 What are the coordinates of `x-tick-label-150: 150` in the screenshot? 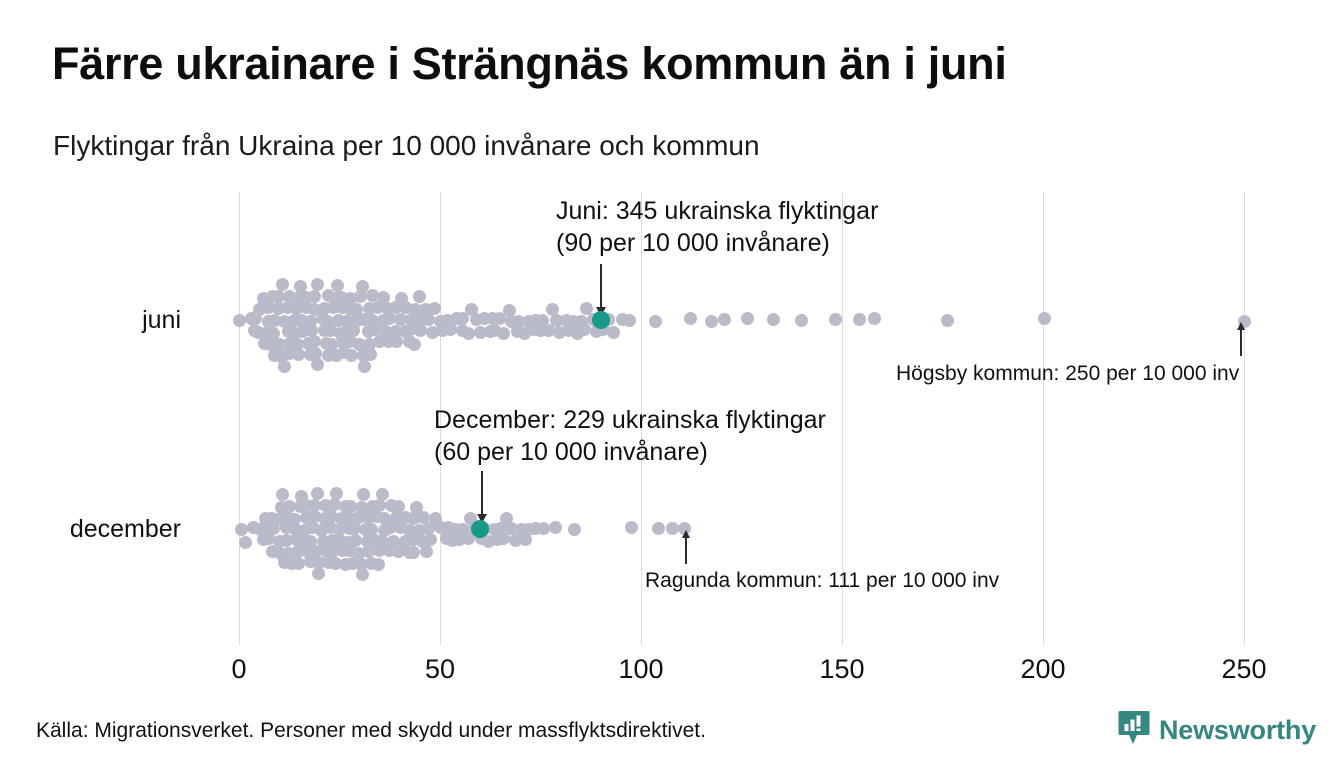 It's located at (842, 669).